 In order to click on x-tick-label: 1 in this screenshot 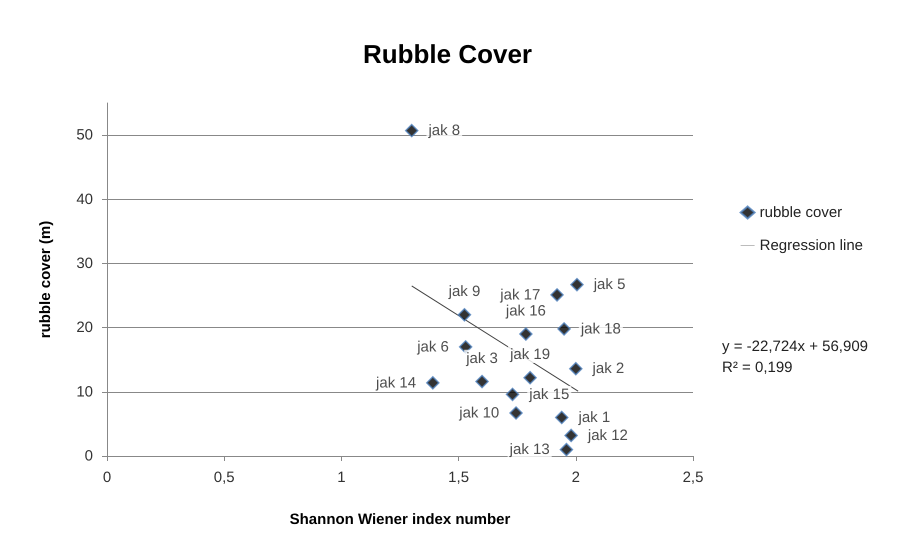, I will do `click(341, 477)`.